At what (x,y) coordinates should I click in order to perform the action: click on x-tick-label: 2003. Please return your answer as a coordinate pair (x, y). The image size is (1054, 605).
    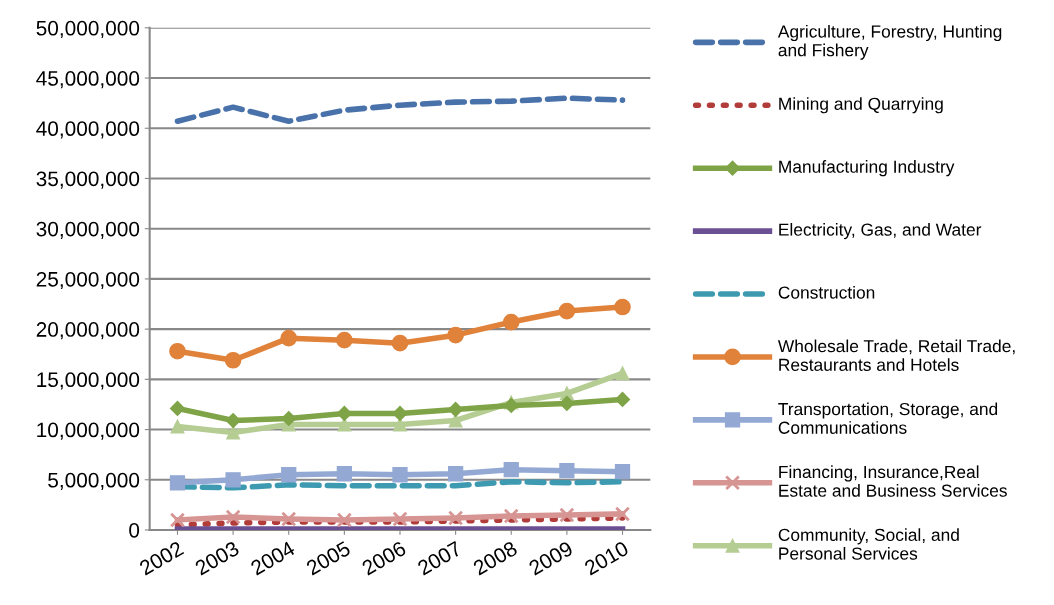
    Looking at the image, I should click on (217, 558).